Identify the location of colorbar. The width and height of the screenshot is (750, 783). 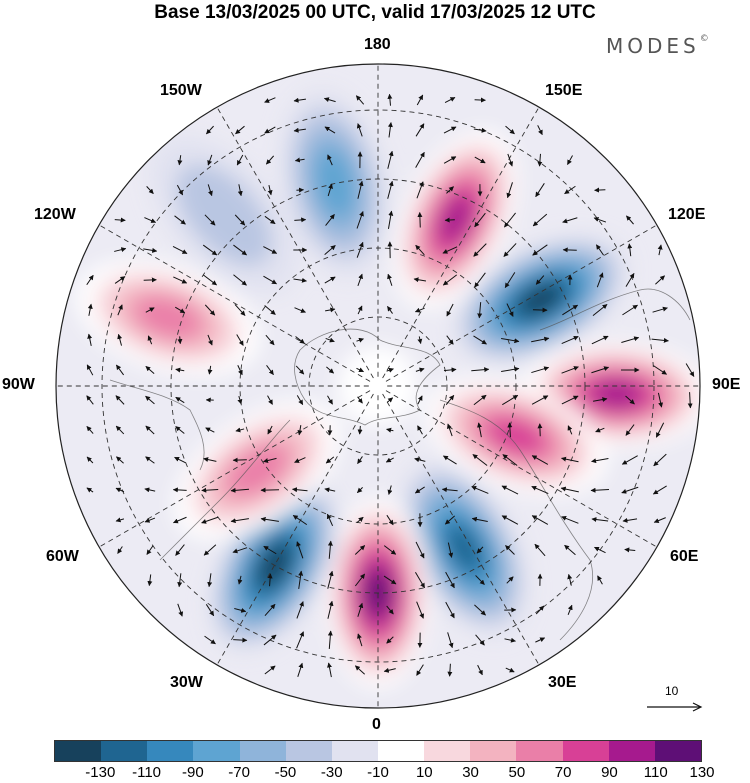
(378, 751).